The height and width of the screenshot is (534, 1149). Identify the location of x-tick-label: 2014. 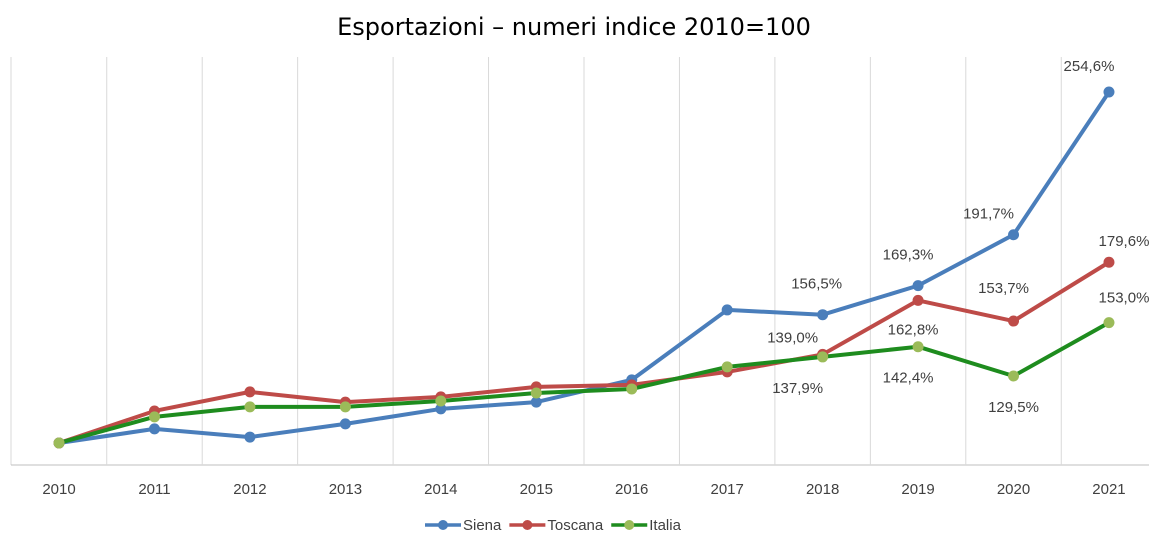
(440, 489).